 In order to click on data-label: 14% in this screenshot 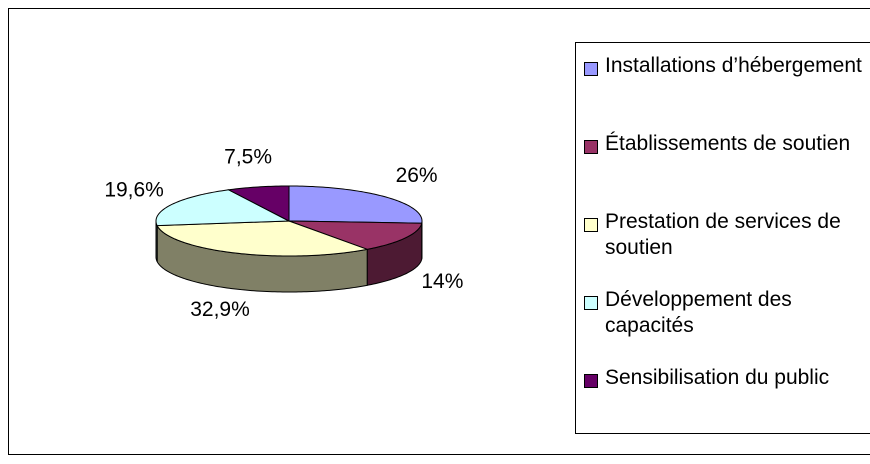, I will do `click(442, 281)`.